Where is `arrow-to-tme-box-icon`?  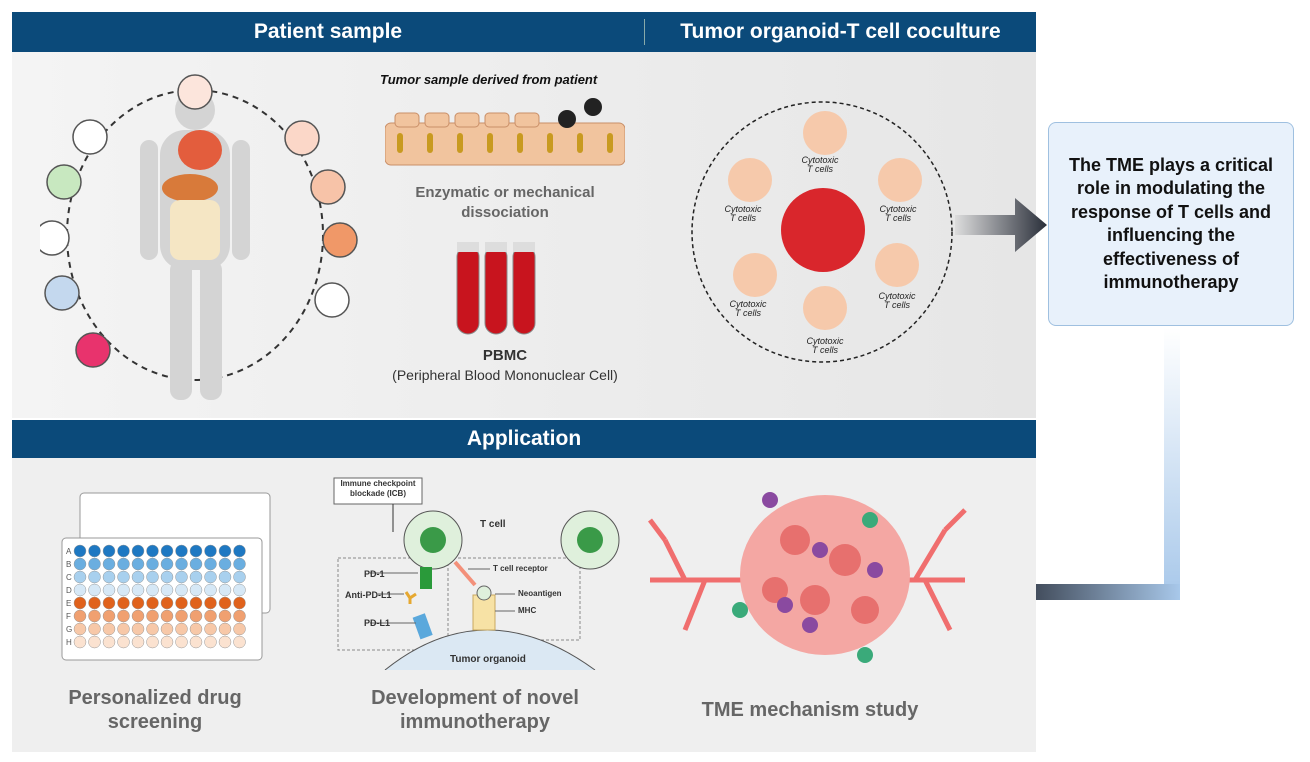 arrow-to-tme-box-icon is located at coordinates (1001, 225).